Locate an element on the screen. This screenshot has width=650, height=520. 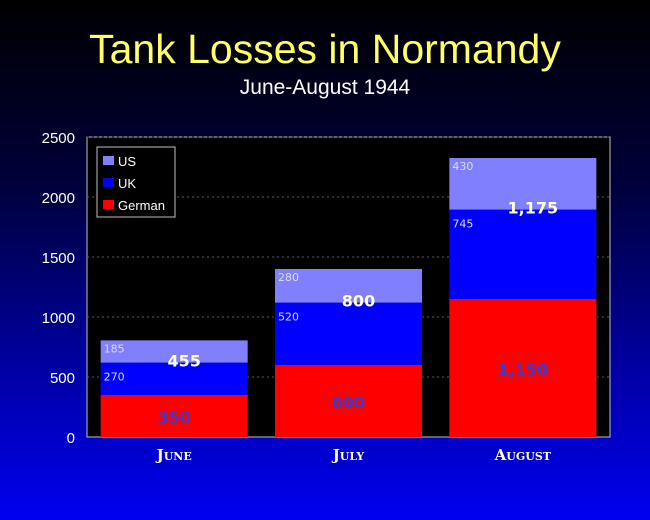
data-label-us: 185 is located at coordinates (114, 348).